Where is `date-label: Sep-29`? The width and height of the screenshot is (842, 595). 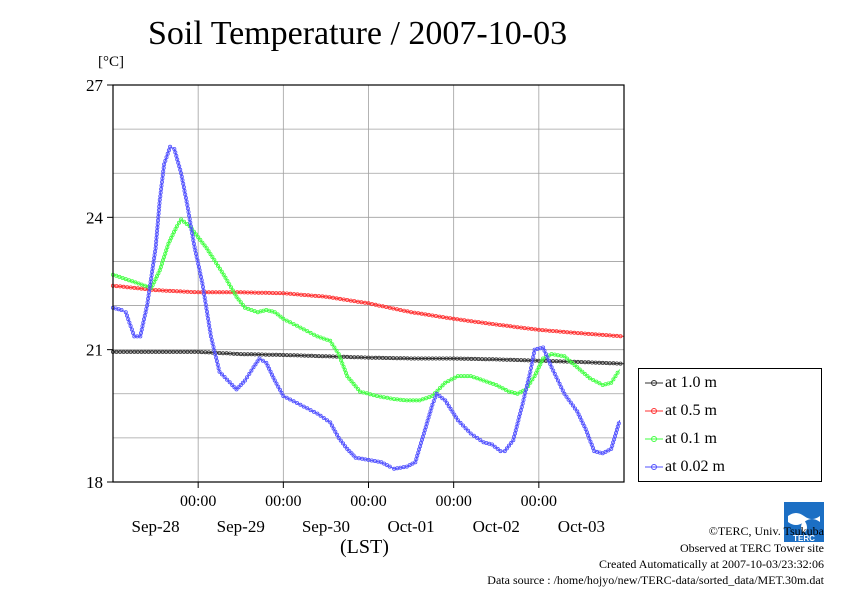
date-label: Sep-29 is located at coordinates (241, 526).